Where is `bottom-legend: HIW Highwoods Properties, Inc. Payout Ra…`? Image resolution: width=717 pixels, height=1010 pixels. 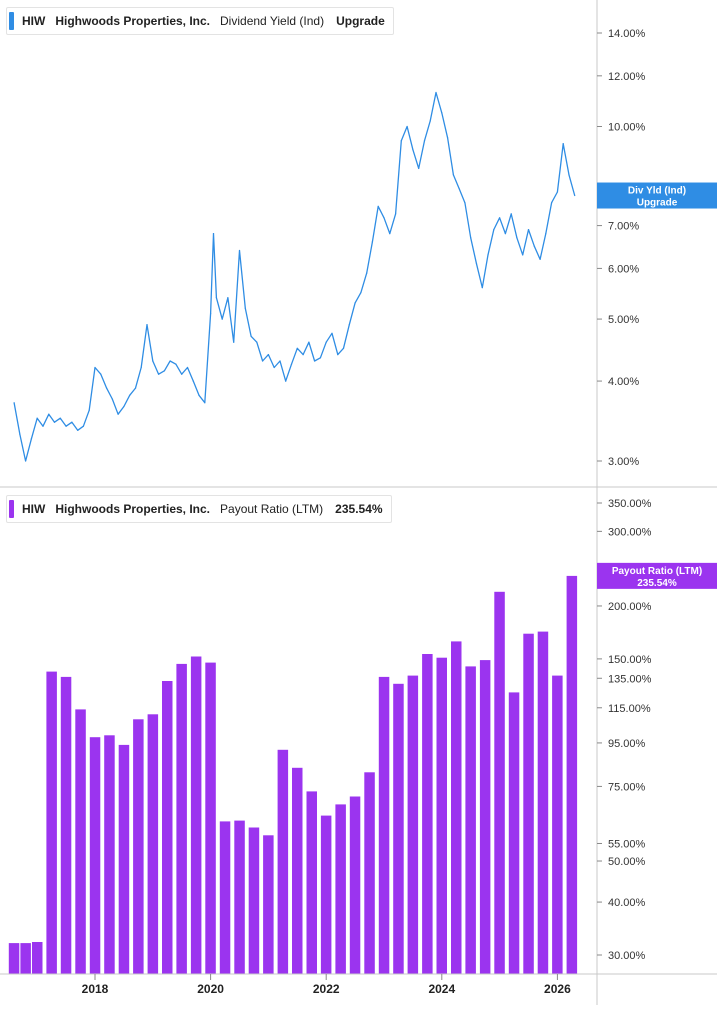 bottom-legend: HIW Highwoods Properties, Inc. Payout Ra… is located at coordinates (199, 509).